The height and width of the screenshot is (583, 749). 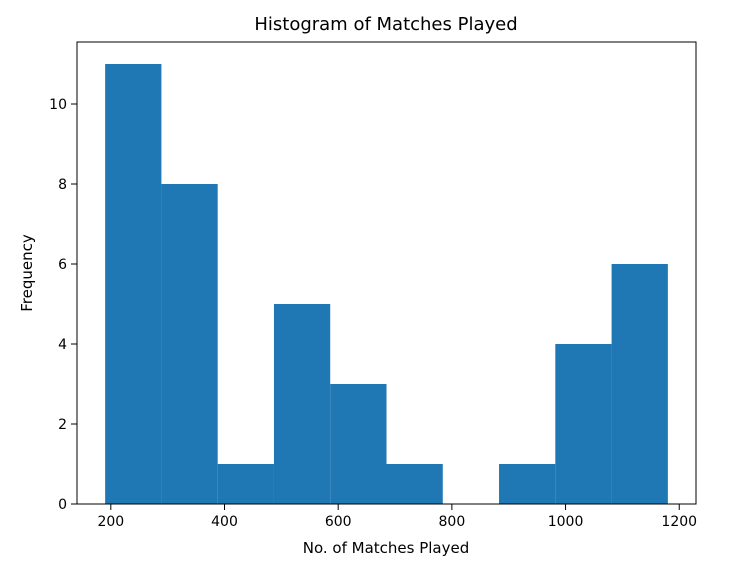 I want to click on x-axis-label: No. of Matches Played, so click(x=386, y=548).